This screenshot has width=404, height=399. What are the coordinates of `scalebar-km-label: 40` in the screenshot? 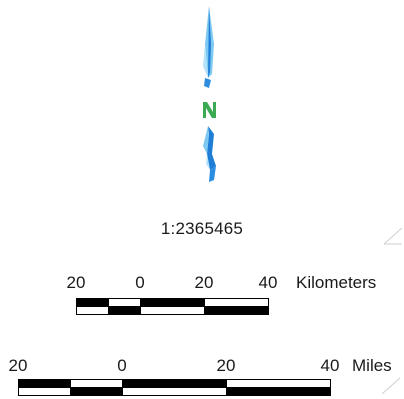 It's located at (268, 282).